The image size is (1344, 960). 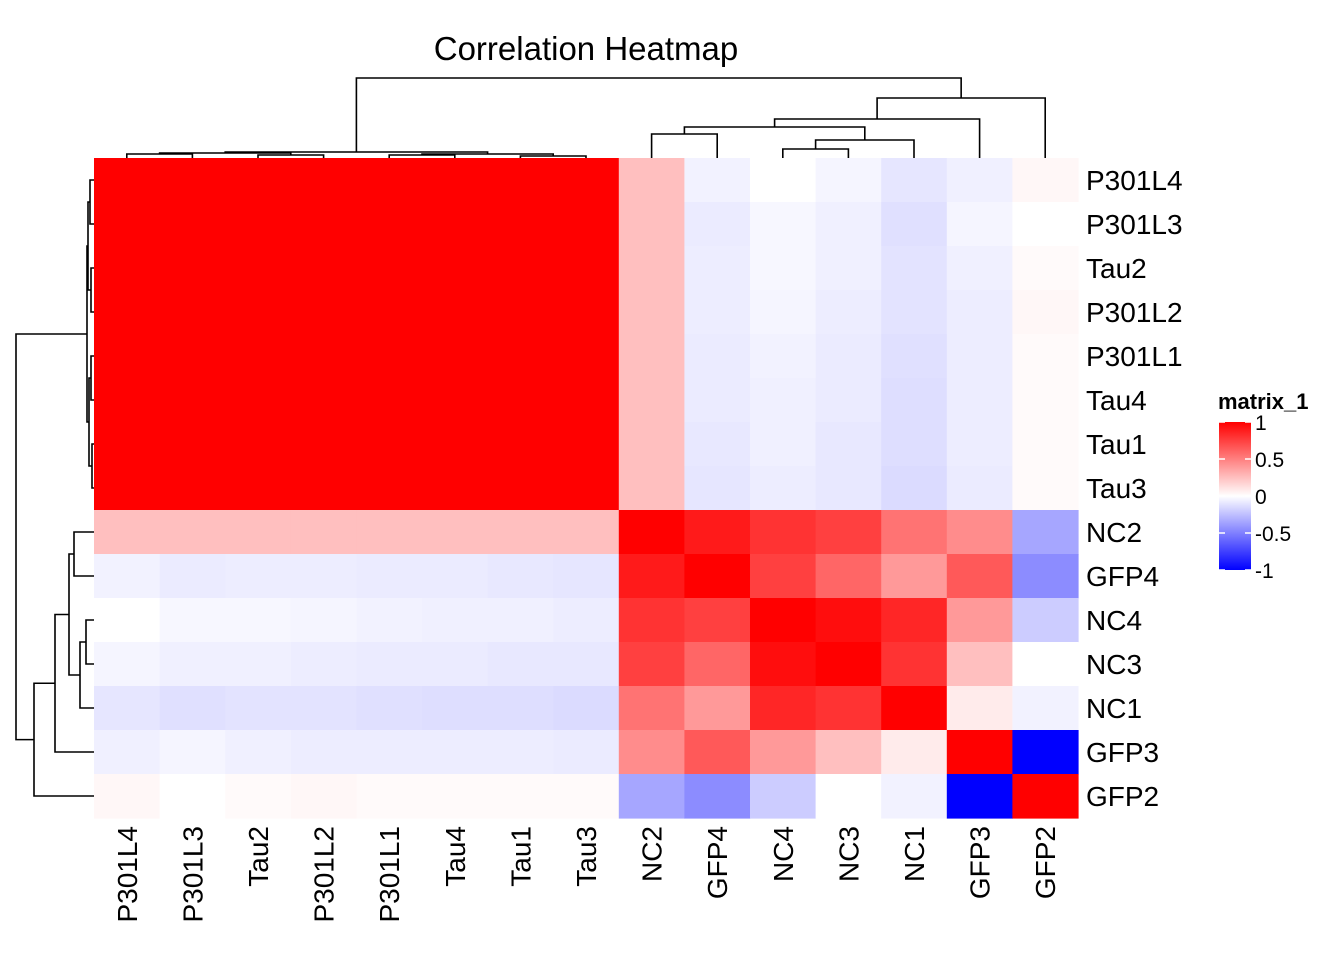 I want to click on column-label: NC4, so click(x=783, y=854).